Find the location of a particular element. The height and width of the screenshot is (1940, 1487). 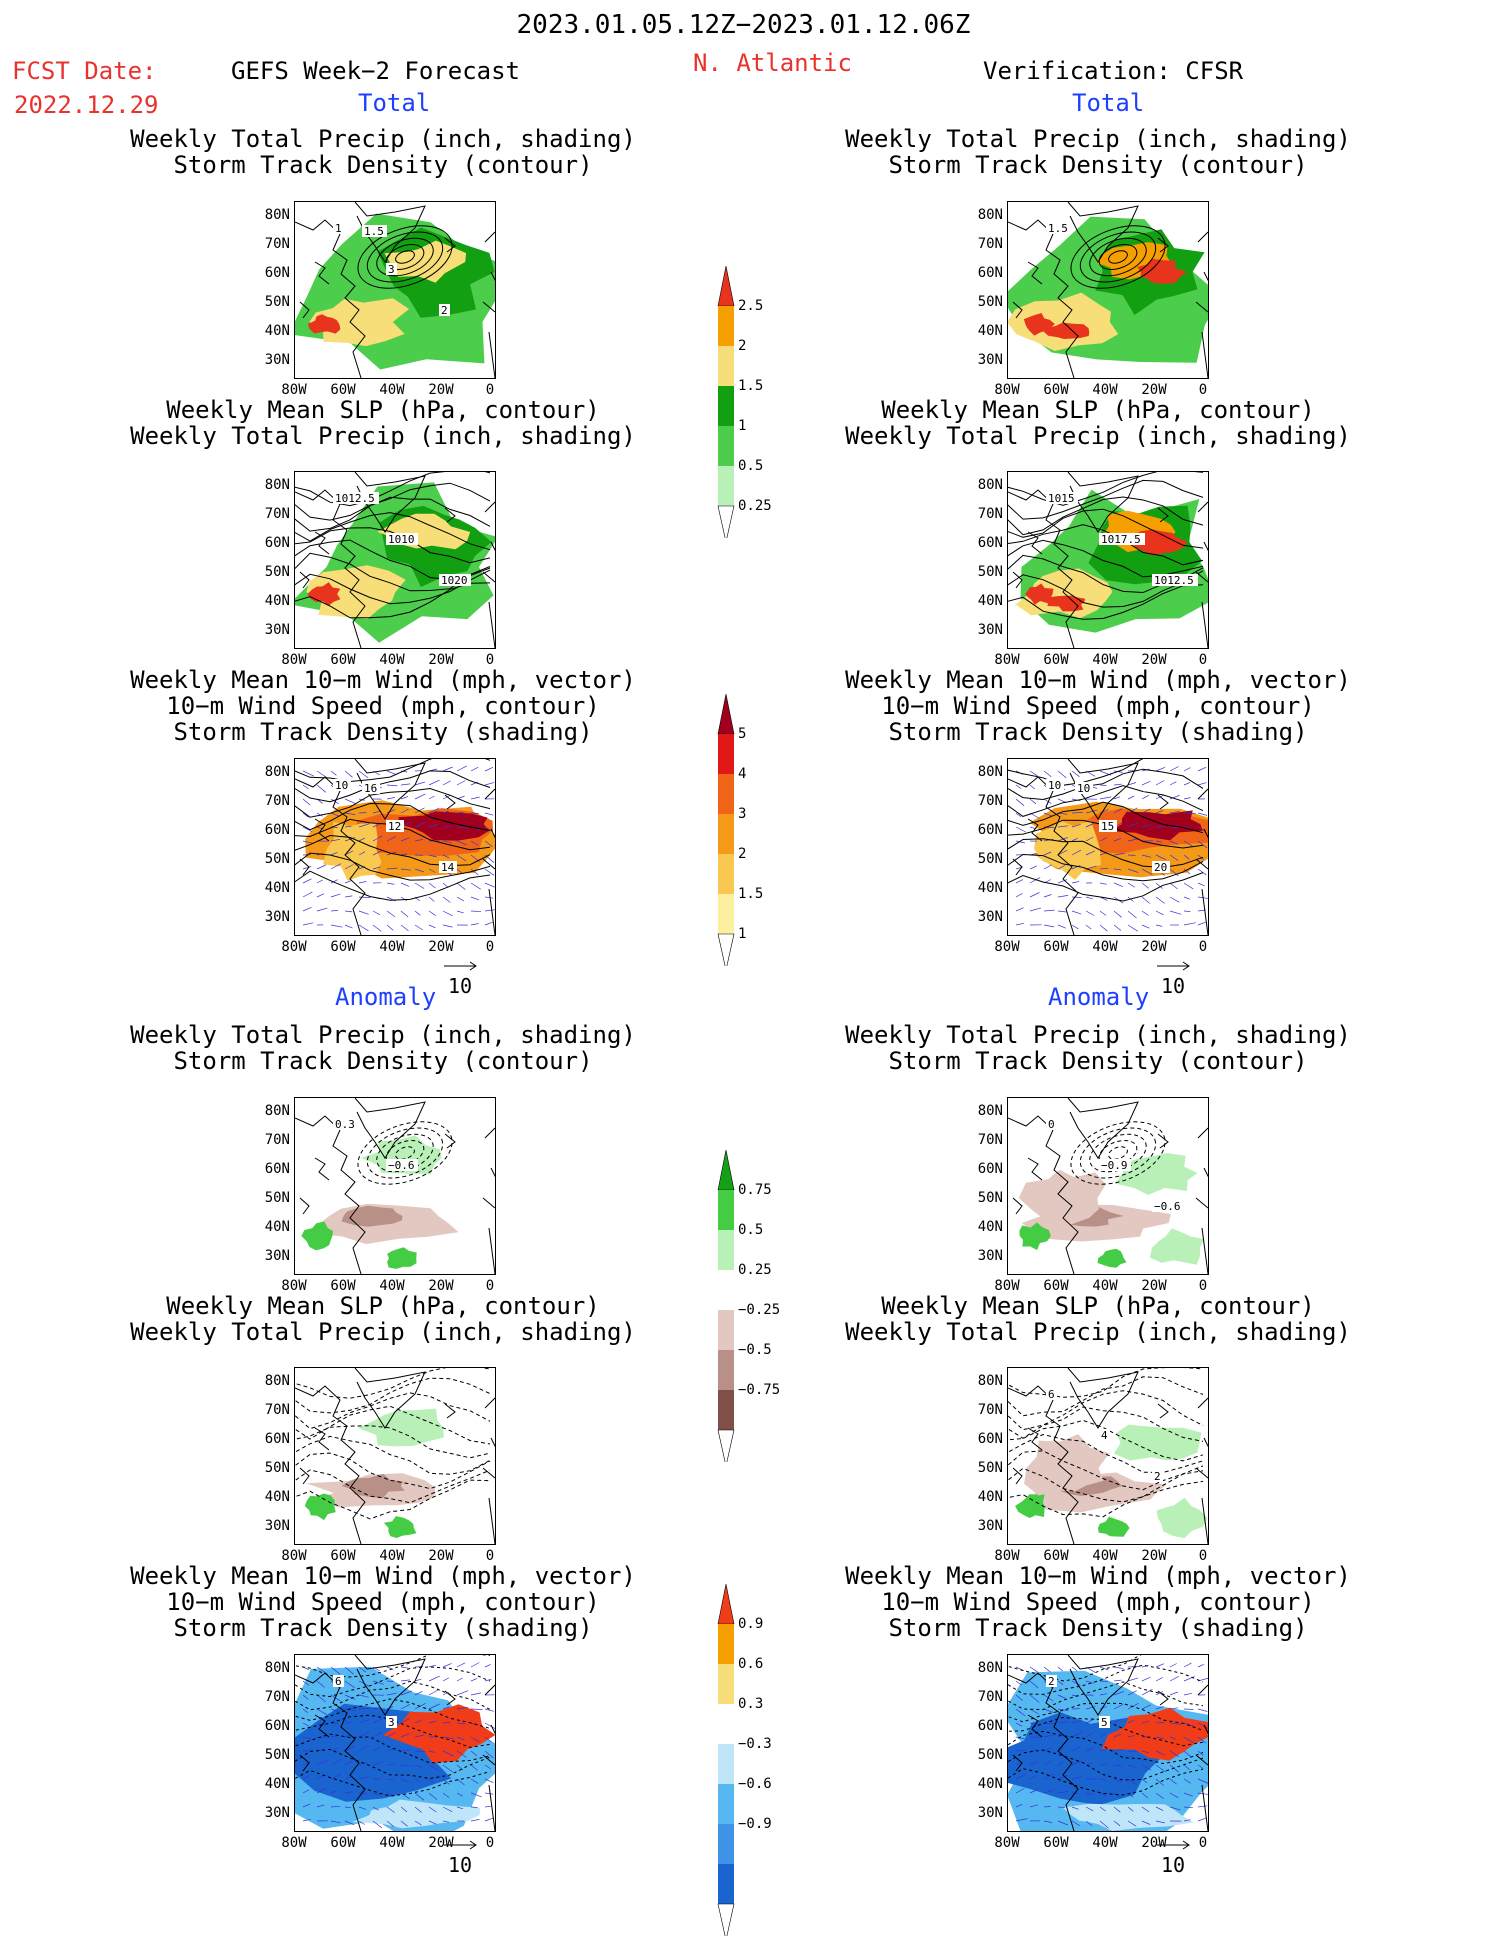

colorbar-label: 0.6 is located at coordinates (750, 1664).